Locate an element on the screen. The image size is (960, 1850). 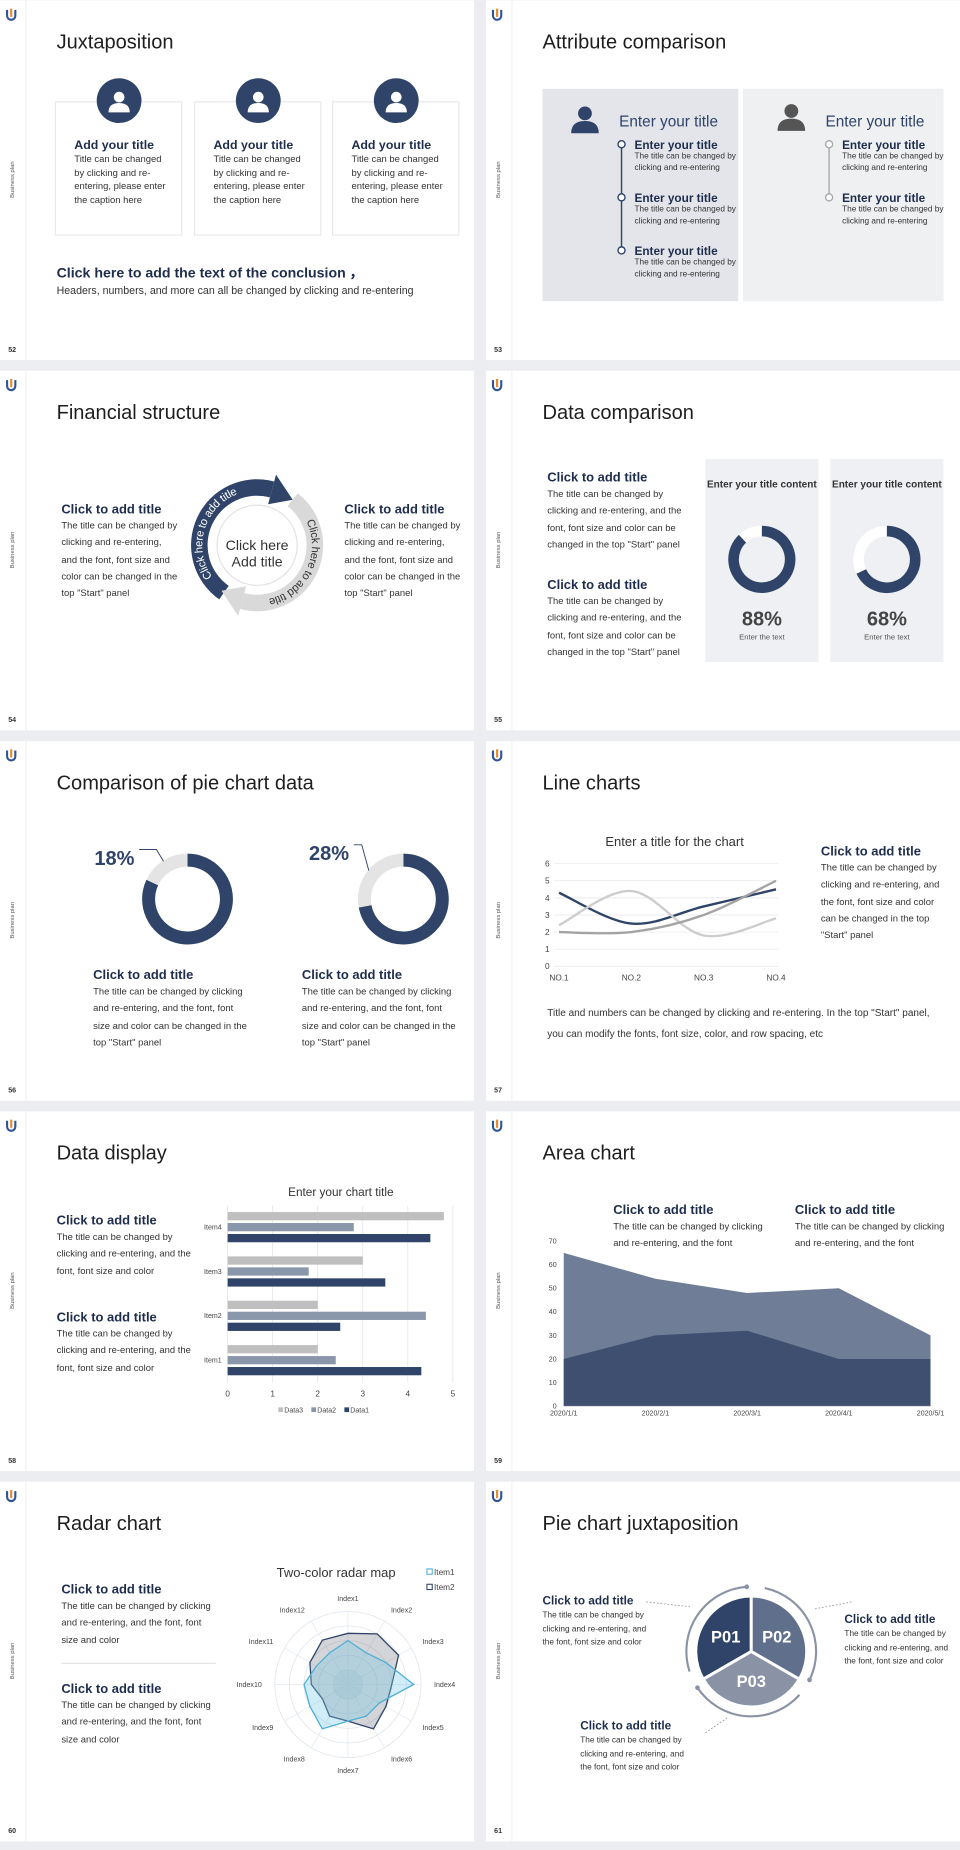
axis-label: Index11 is located at coordinates (261, 1642).